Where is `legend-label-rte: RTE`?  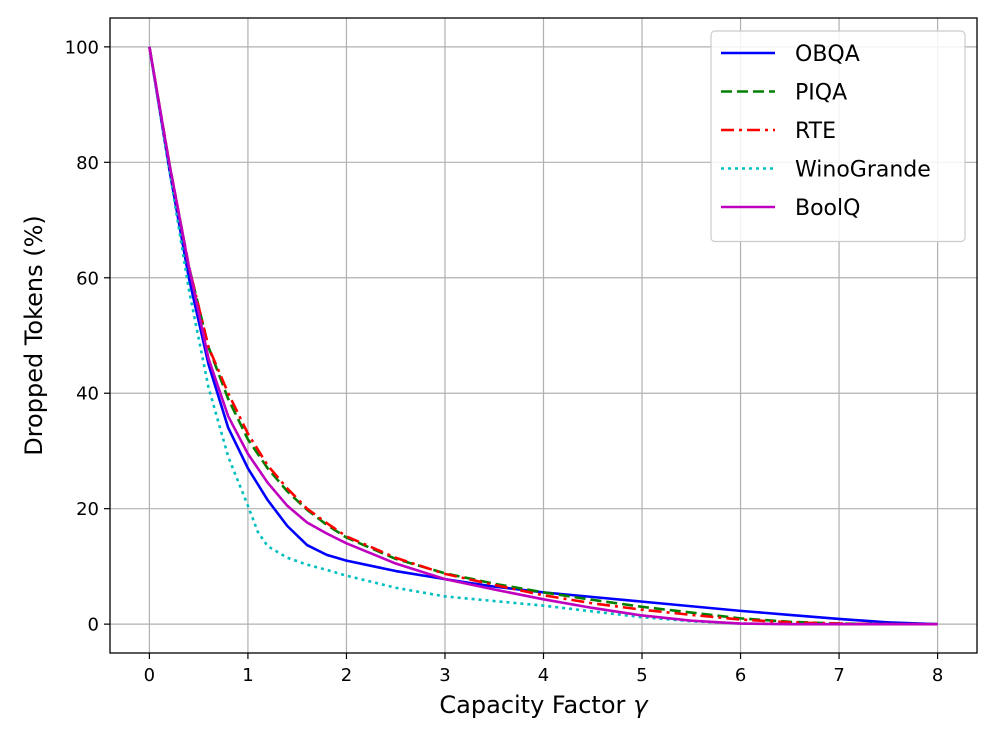 legend-label-rte: RTE is located at coordinates (815, 131).